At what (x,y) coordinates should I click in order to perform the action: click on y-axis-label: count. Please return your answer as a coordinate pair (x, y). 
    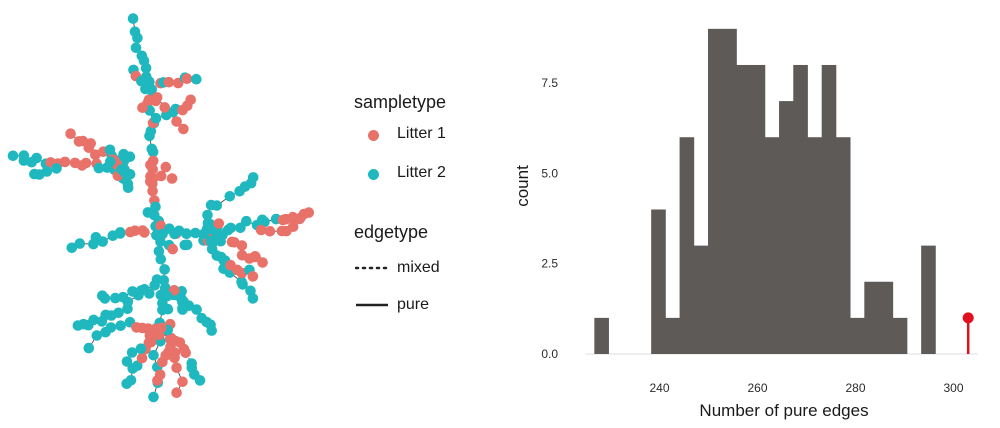
    Looking at the image, I should click on (522, 186).